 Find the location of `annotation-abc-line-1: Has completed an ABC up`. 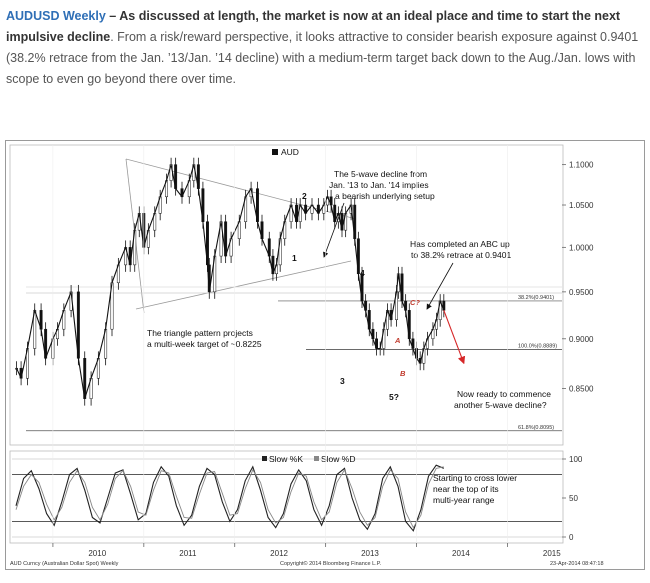

annotation-abc-line-1: Has completed an ABC up is located at coordinates (460, 244).